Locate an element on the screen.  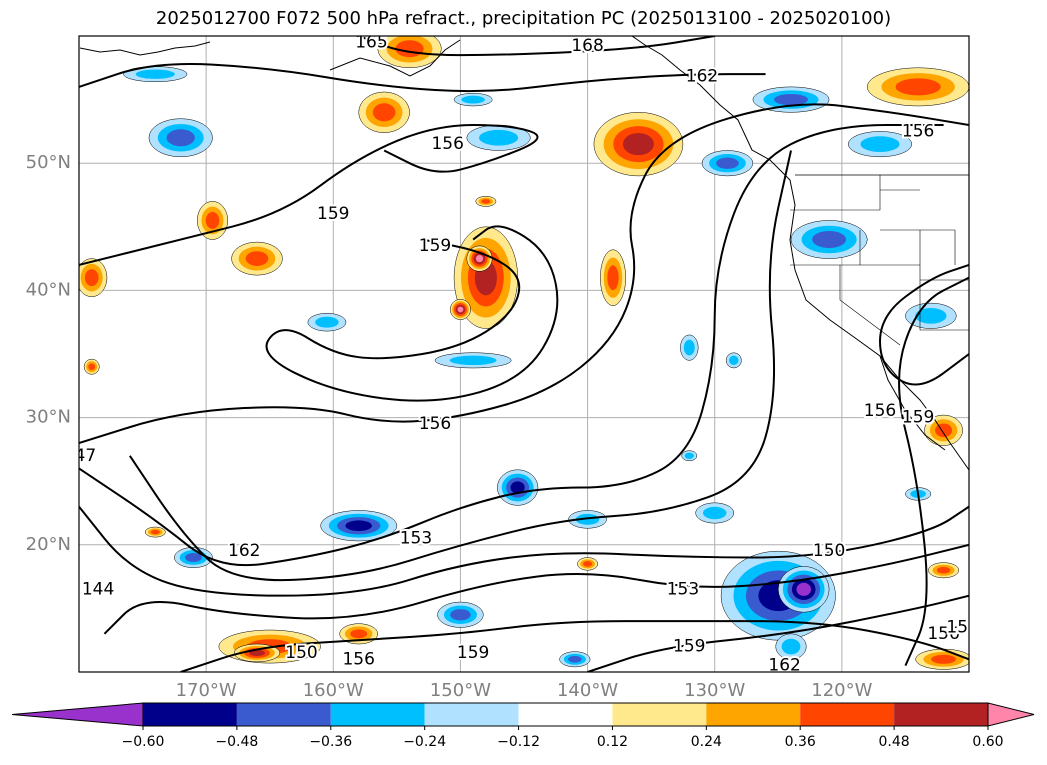
contour-label: 165 is located at coordinates (371, 42).